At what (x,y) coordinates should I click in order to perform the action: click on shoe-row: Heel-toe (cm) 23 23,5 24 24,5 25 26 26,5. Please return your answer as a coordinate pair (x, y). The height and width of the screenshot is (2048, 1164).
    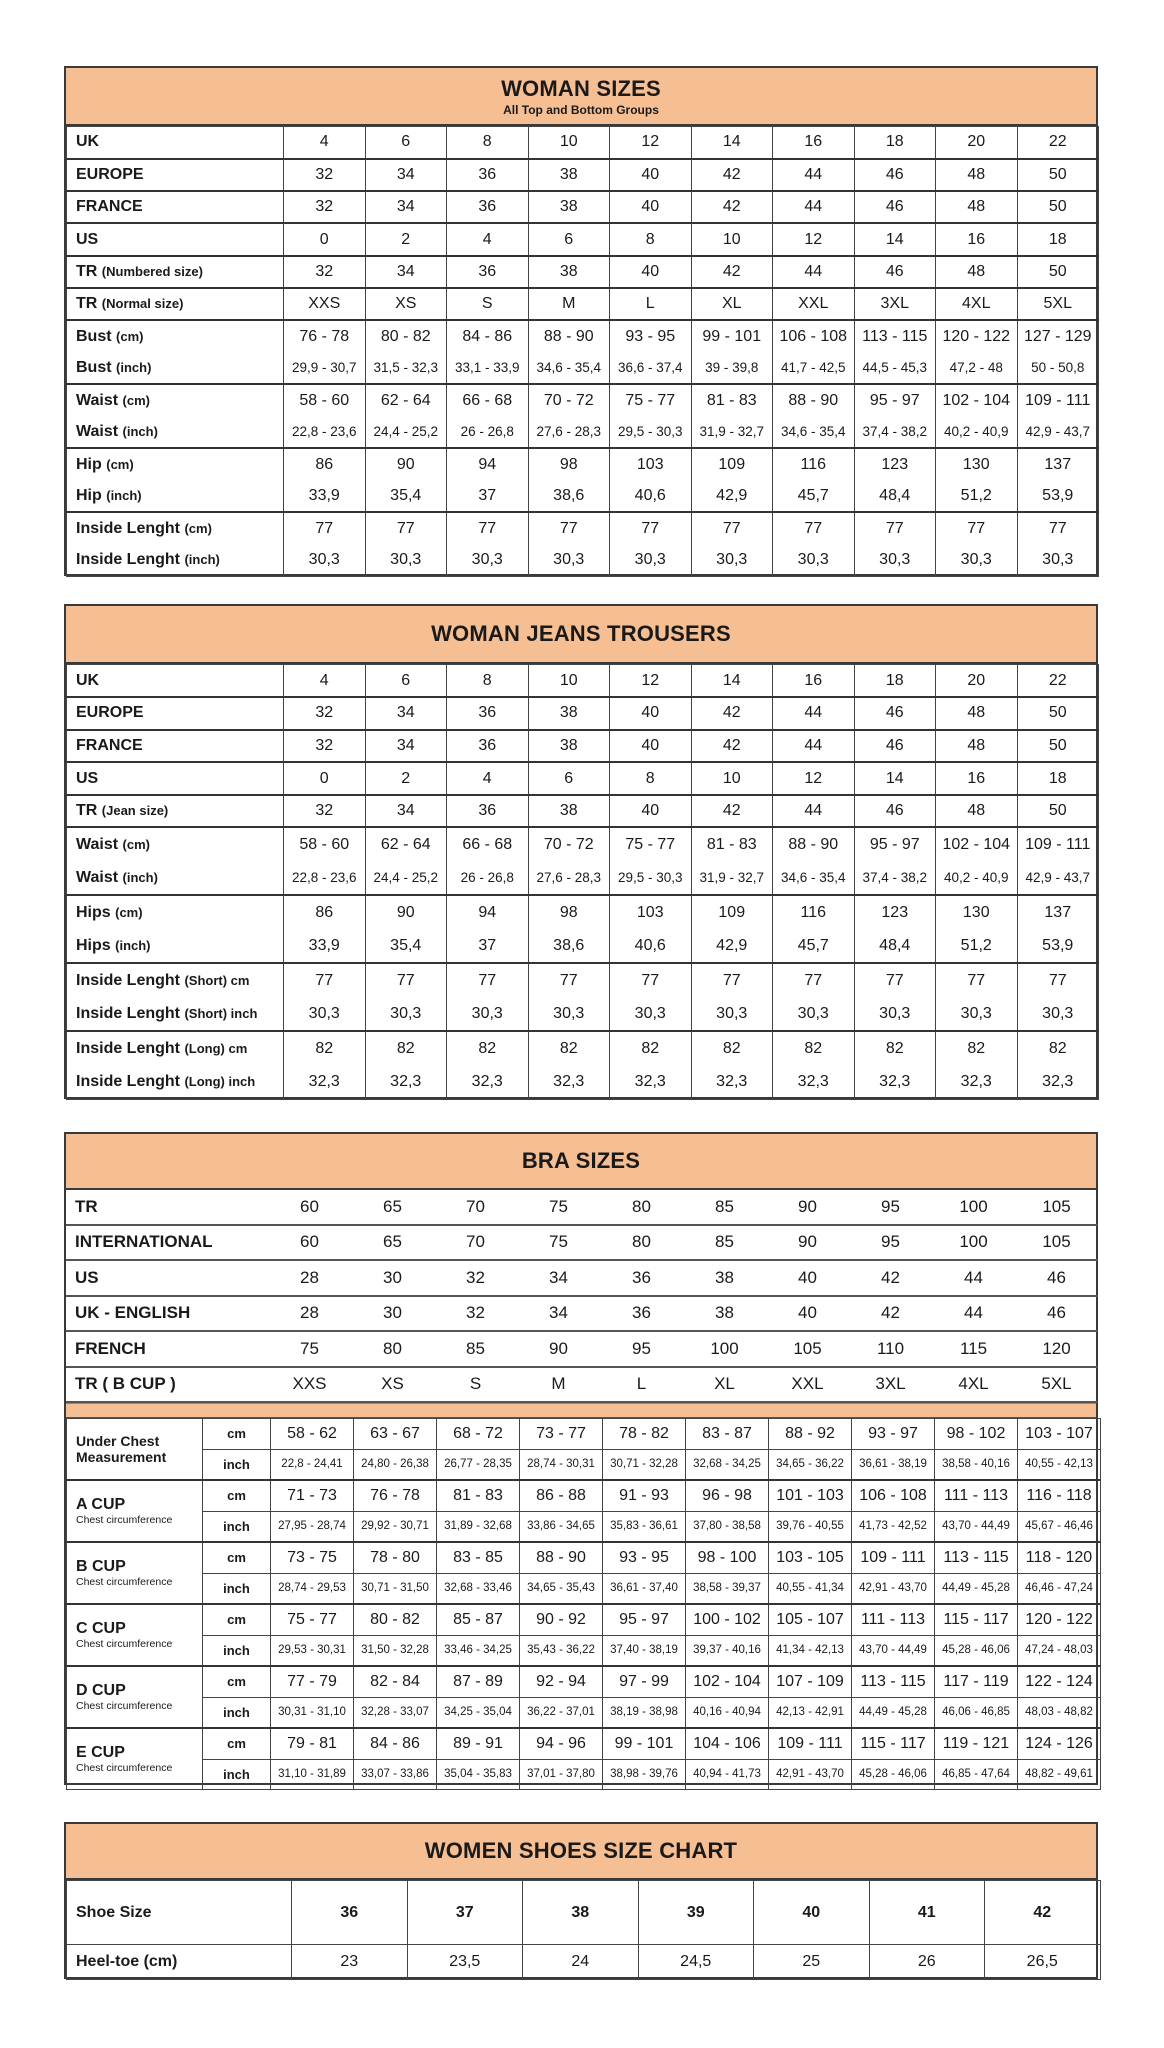
    Looking at the image, I should click on (583, 1962).